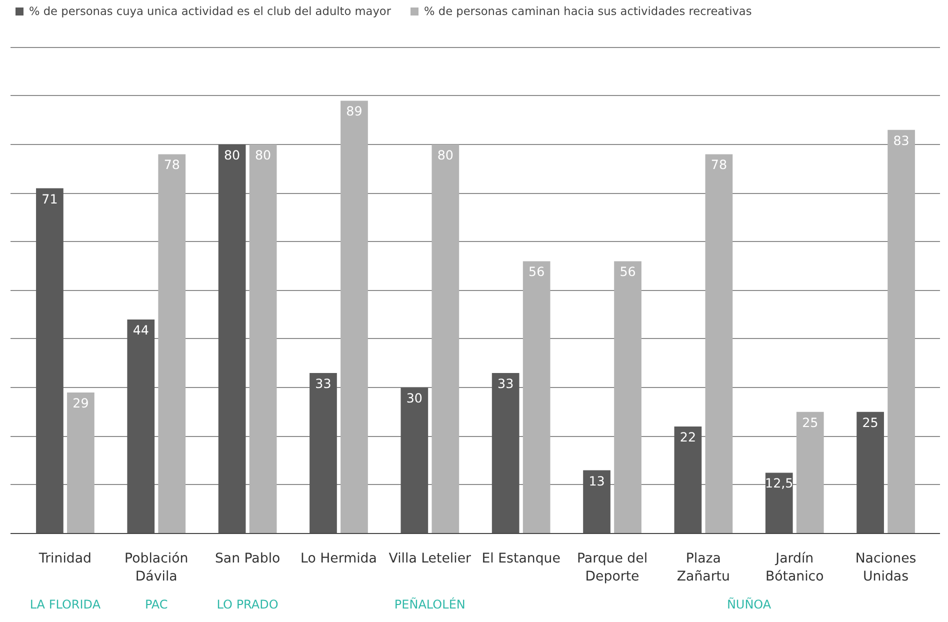 This screenshot has height=622, width=948. What do you see at coordinates (749, 604) in the screenshot?
I see `text: ÑUÑOA` at bounding box center [749, 604].